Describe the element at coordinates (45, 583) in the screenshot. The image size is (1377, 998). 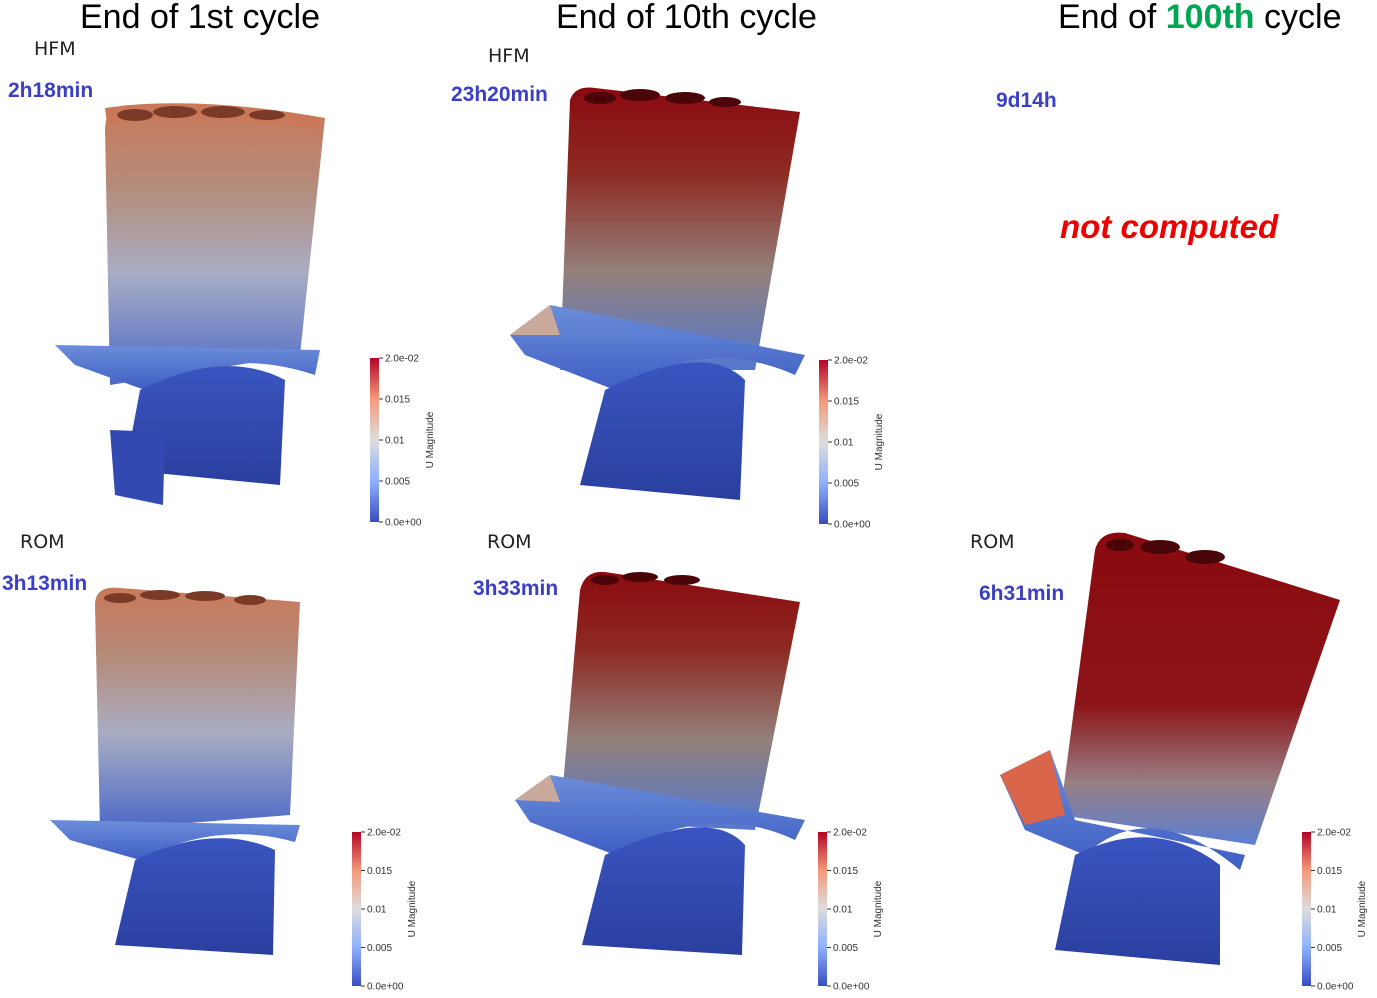
I see `rom-time-1: 3h13min` at that location.